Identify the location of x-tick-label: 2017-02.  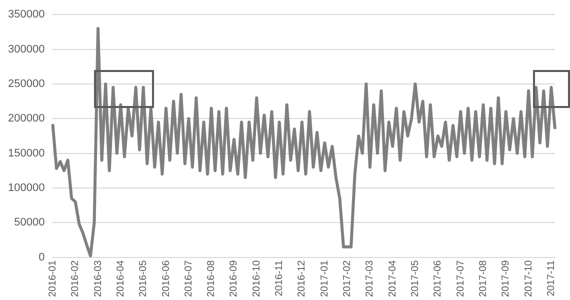
(348, 279).